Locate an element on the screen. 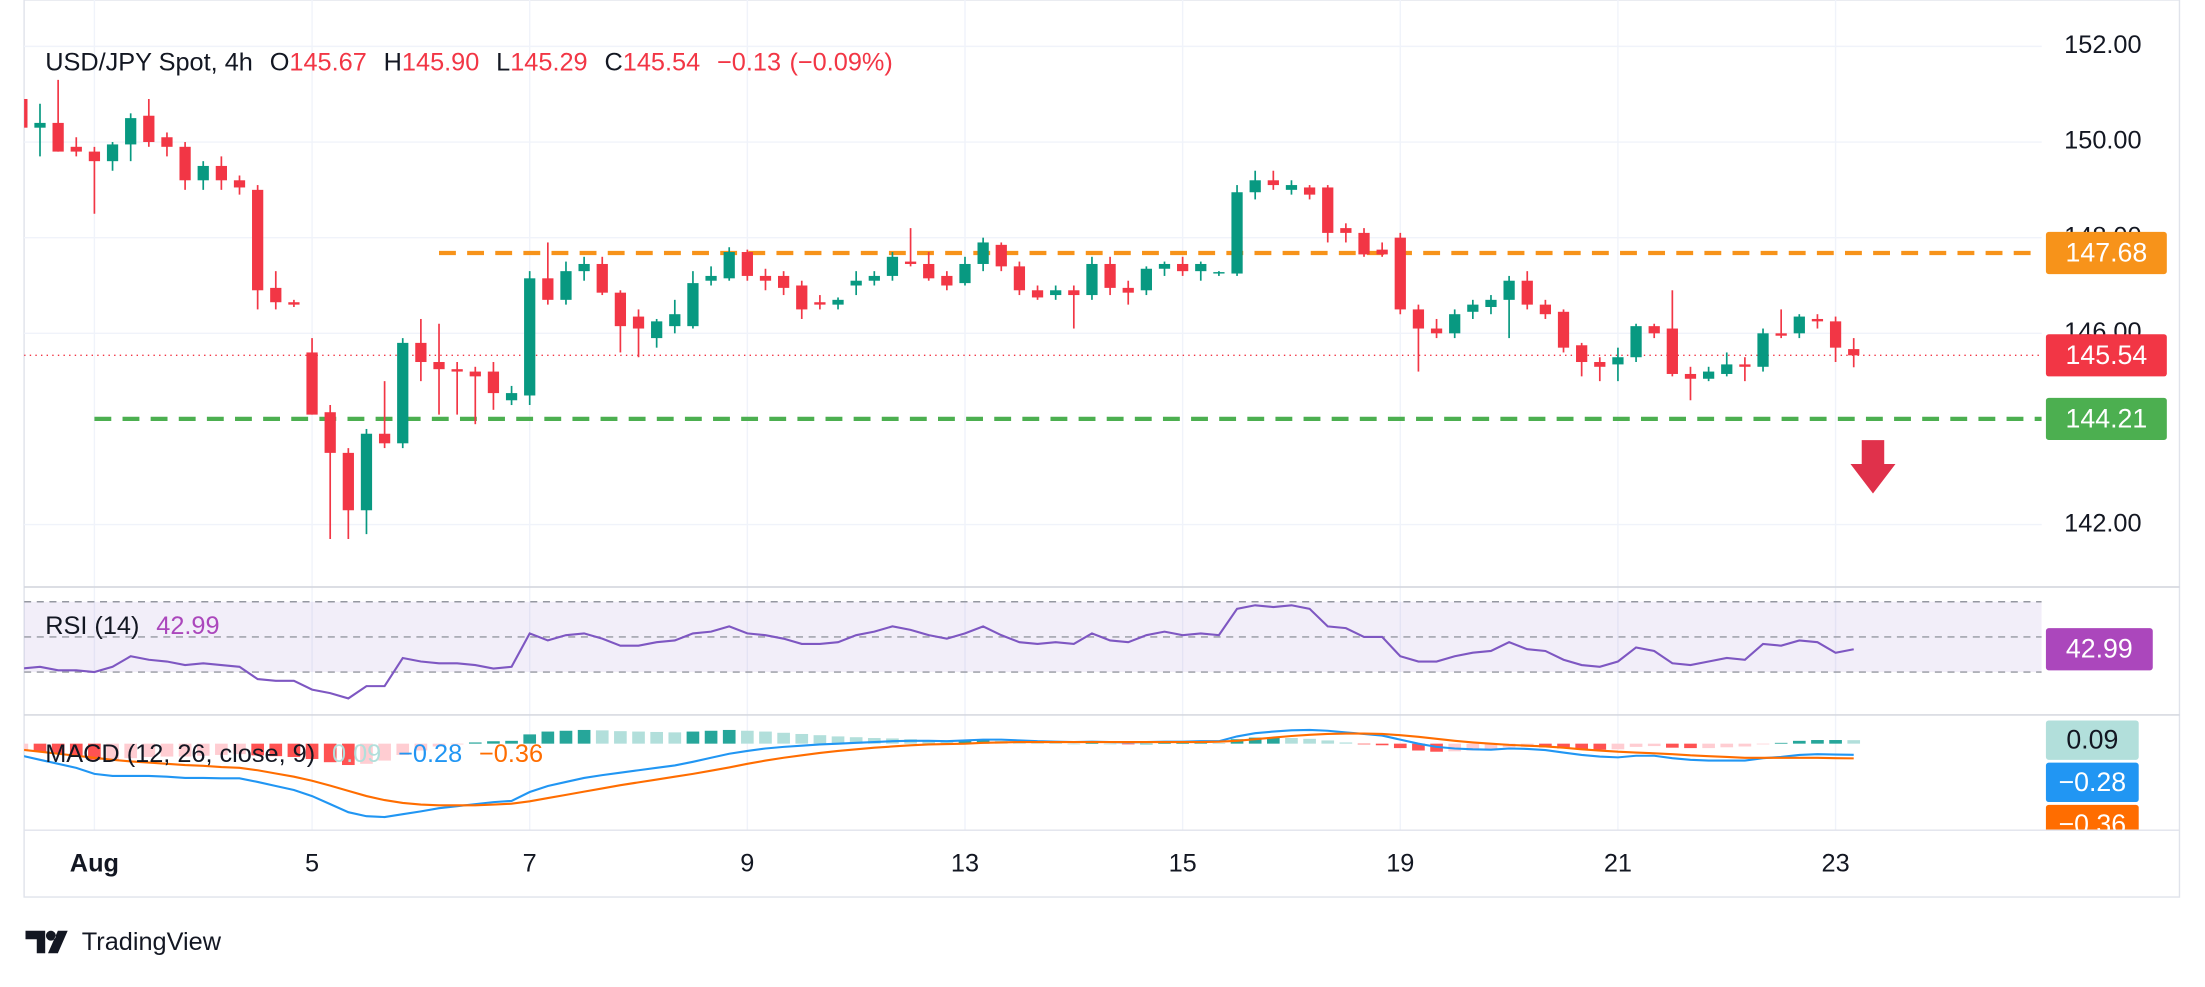 The image size is (2205, 987). rsi-title: RSI (14) is located at coordinates (92, 626).